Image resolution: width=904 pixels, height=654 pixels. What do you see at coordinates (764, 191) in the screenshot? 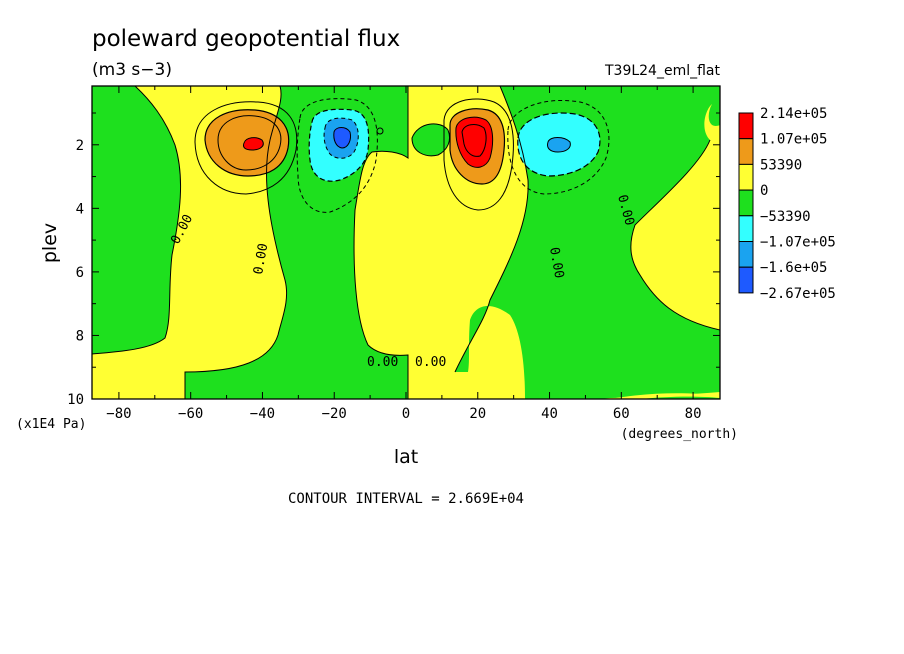
I see `legend-label: 0` at bounding box center [764, 191].